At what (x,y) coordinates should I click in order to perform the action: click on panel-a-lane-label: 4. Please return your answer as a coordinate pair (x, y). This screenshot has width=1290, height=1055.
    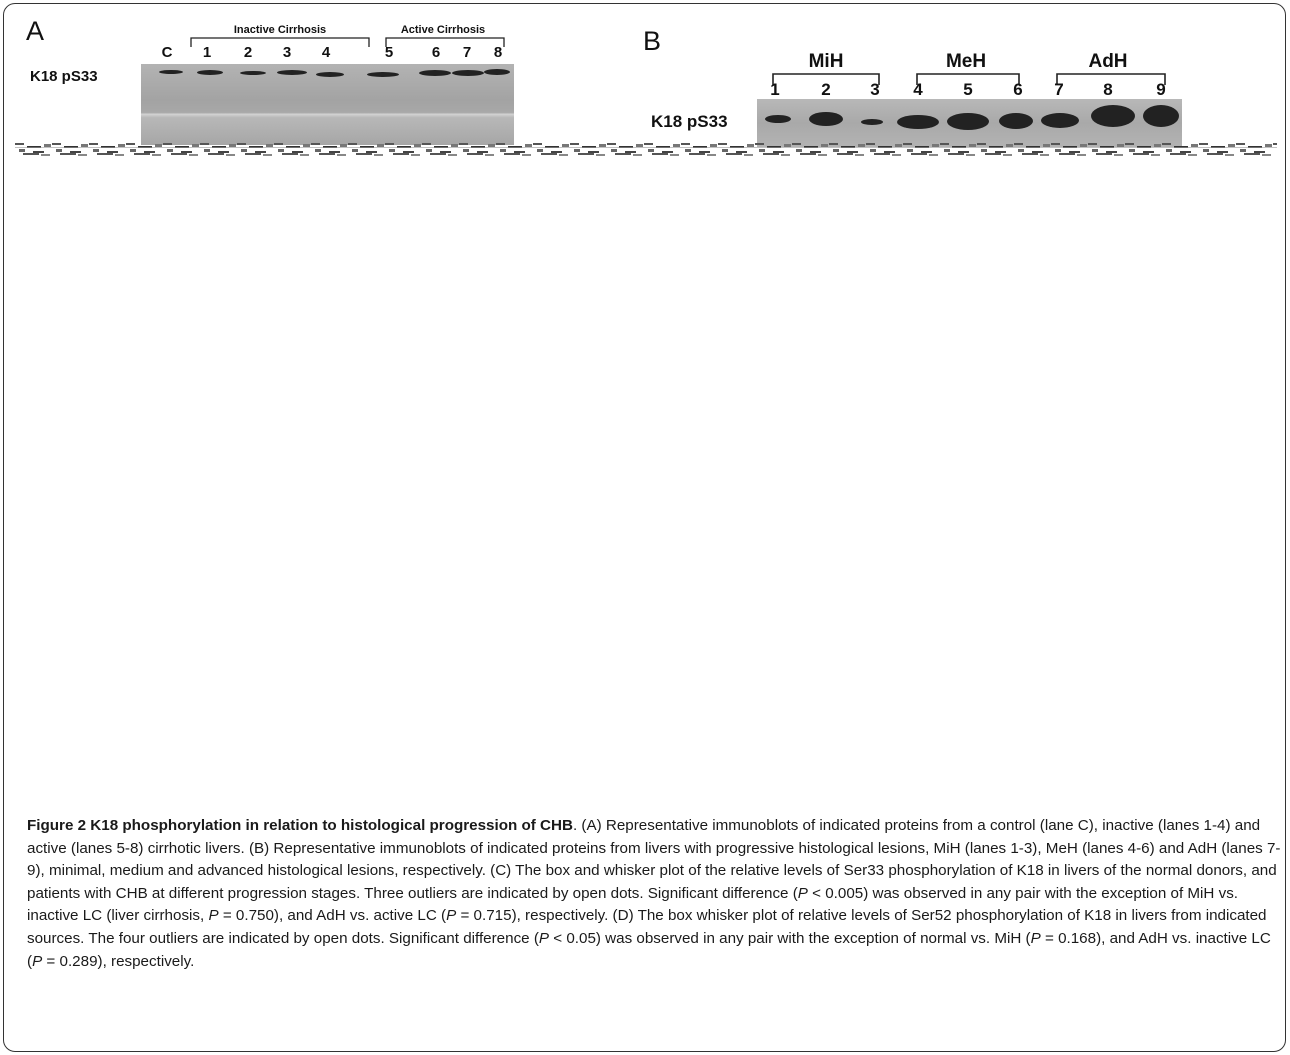
    Looking at the image, I should click on (326, 52).